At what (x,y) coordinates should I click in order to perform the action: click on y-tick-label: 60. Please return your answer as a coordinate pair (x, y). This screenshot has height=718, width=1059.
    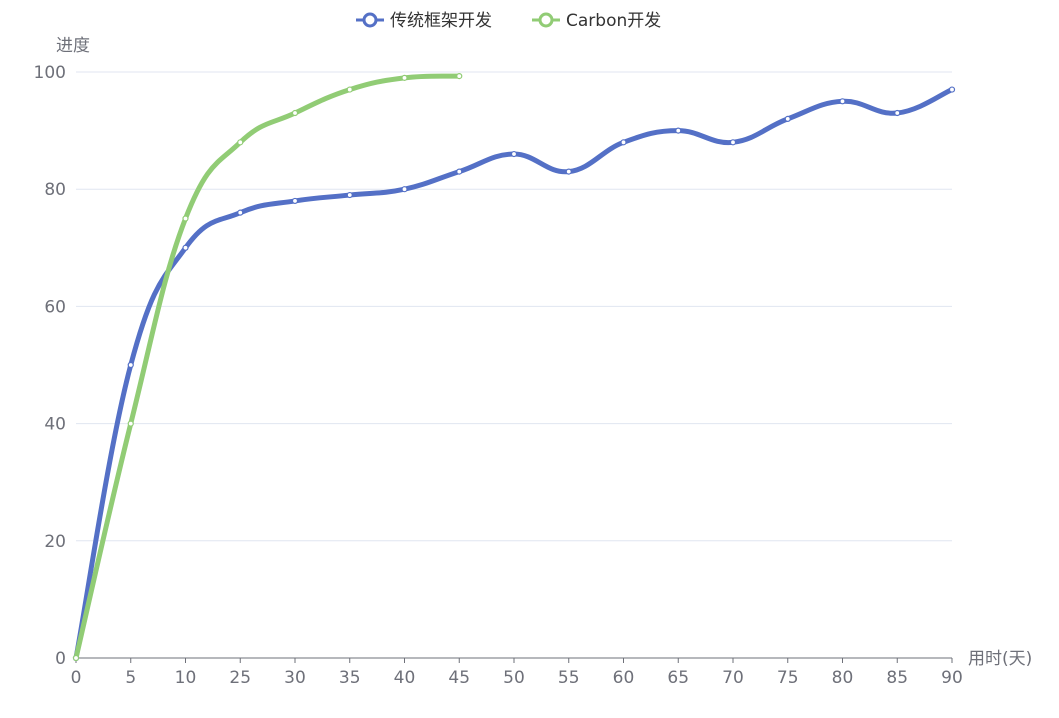
    Looking at the image, I should click on (55, 307).